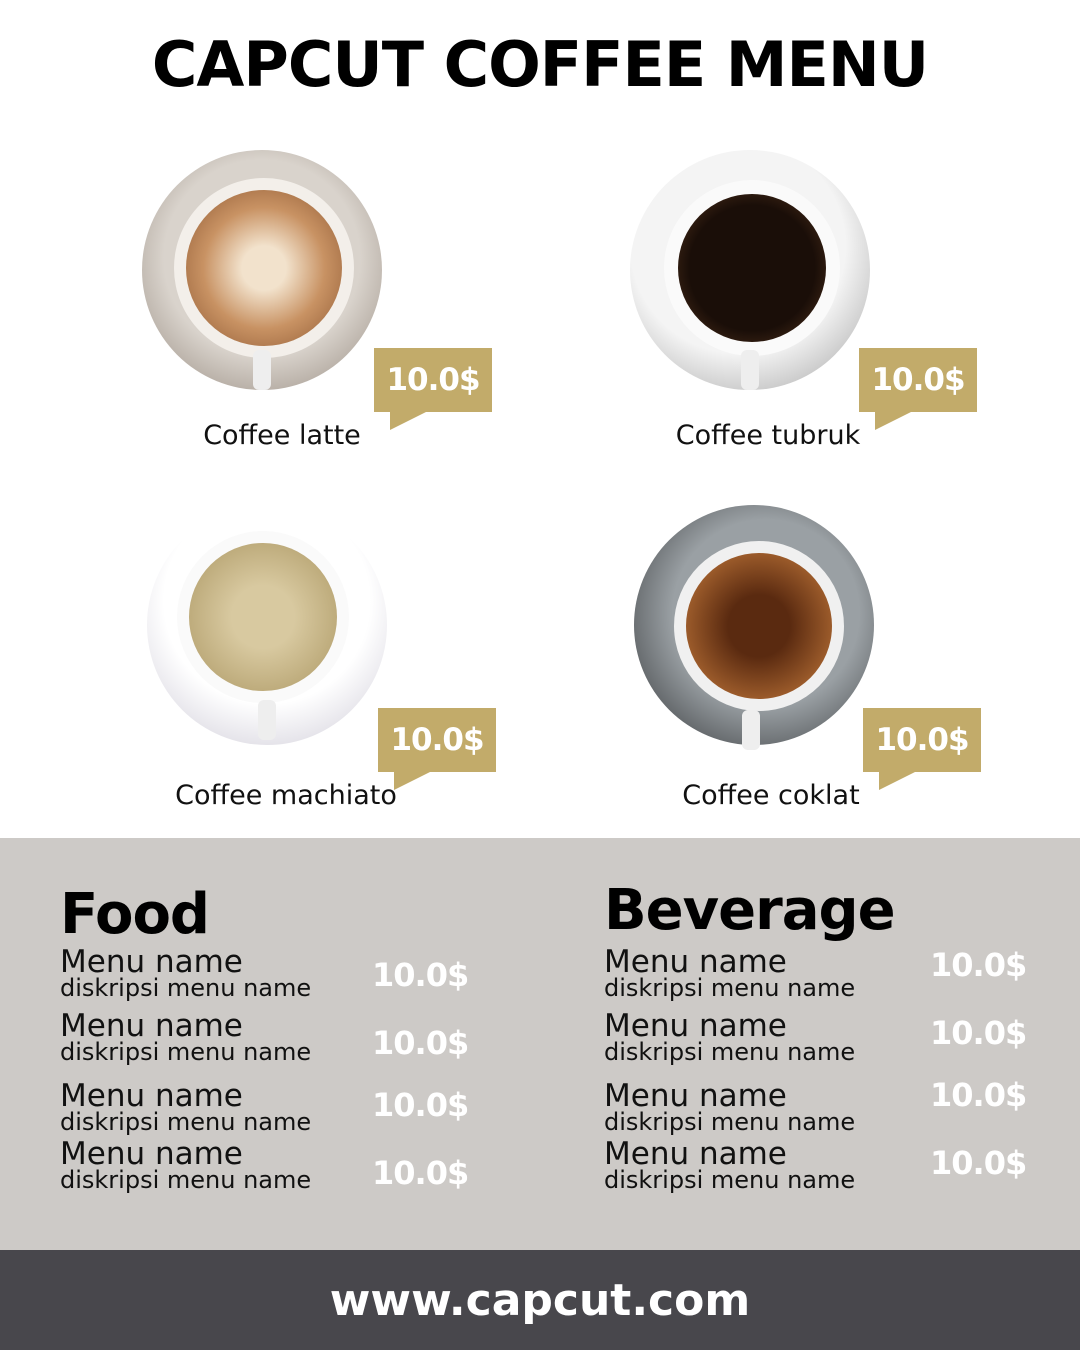  I want to click on page-title: CAPCUT COFFEE MENU, so click(540, 64).